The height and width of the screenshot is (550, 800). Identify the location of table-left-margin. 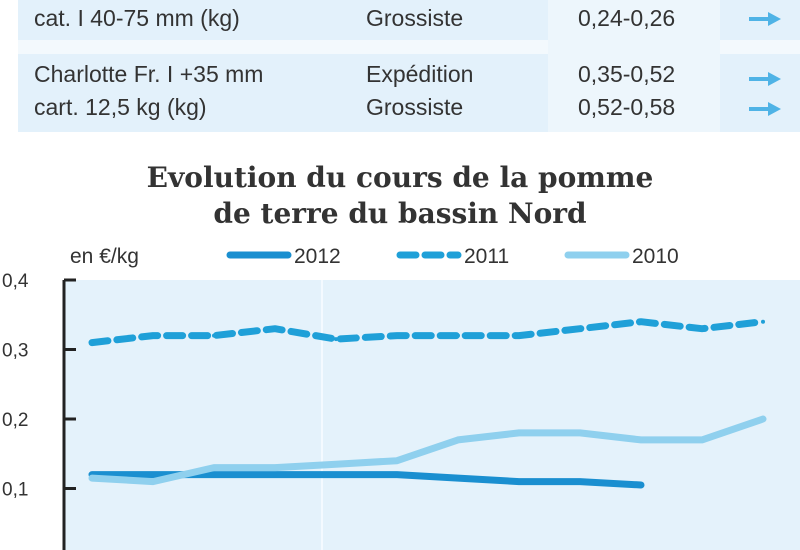
(9, 66).